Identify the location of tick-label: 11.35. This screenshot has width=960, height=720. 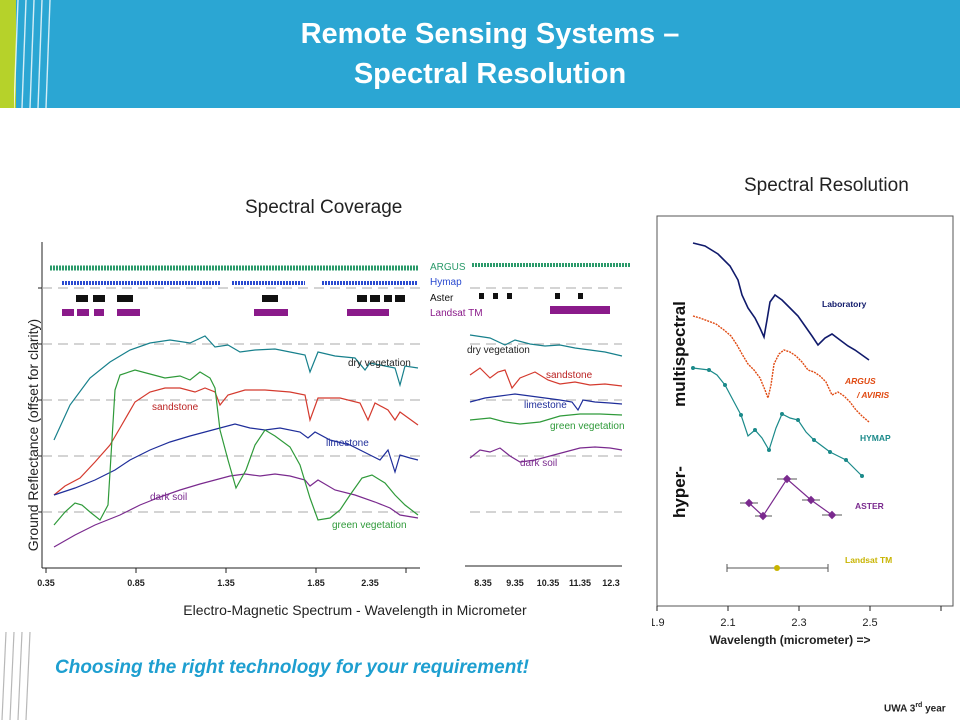
(580, 583).